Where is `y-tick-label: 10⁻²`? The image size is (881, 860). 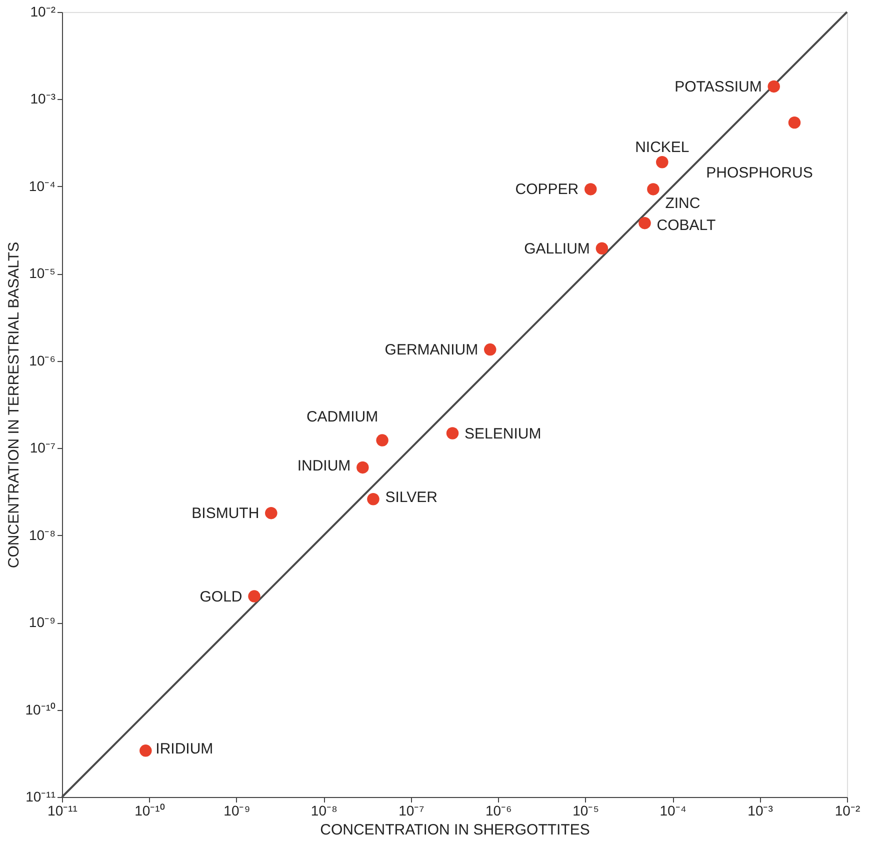 y-tick-label: 10⁻² is located at coordinates (43, 12).